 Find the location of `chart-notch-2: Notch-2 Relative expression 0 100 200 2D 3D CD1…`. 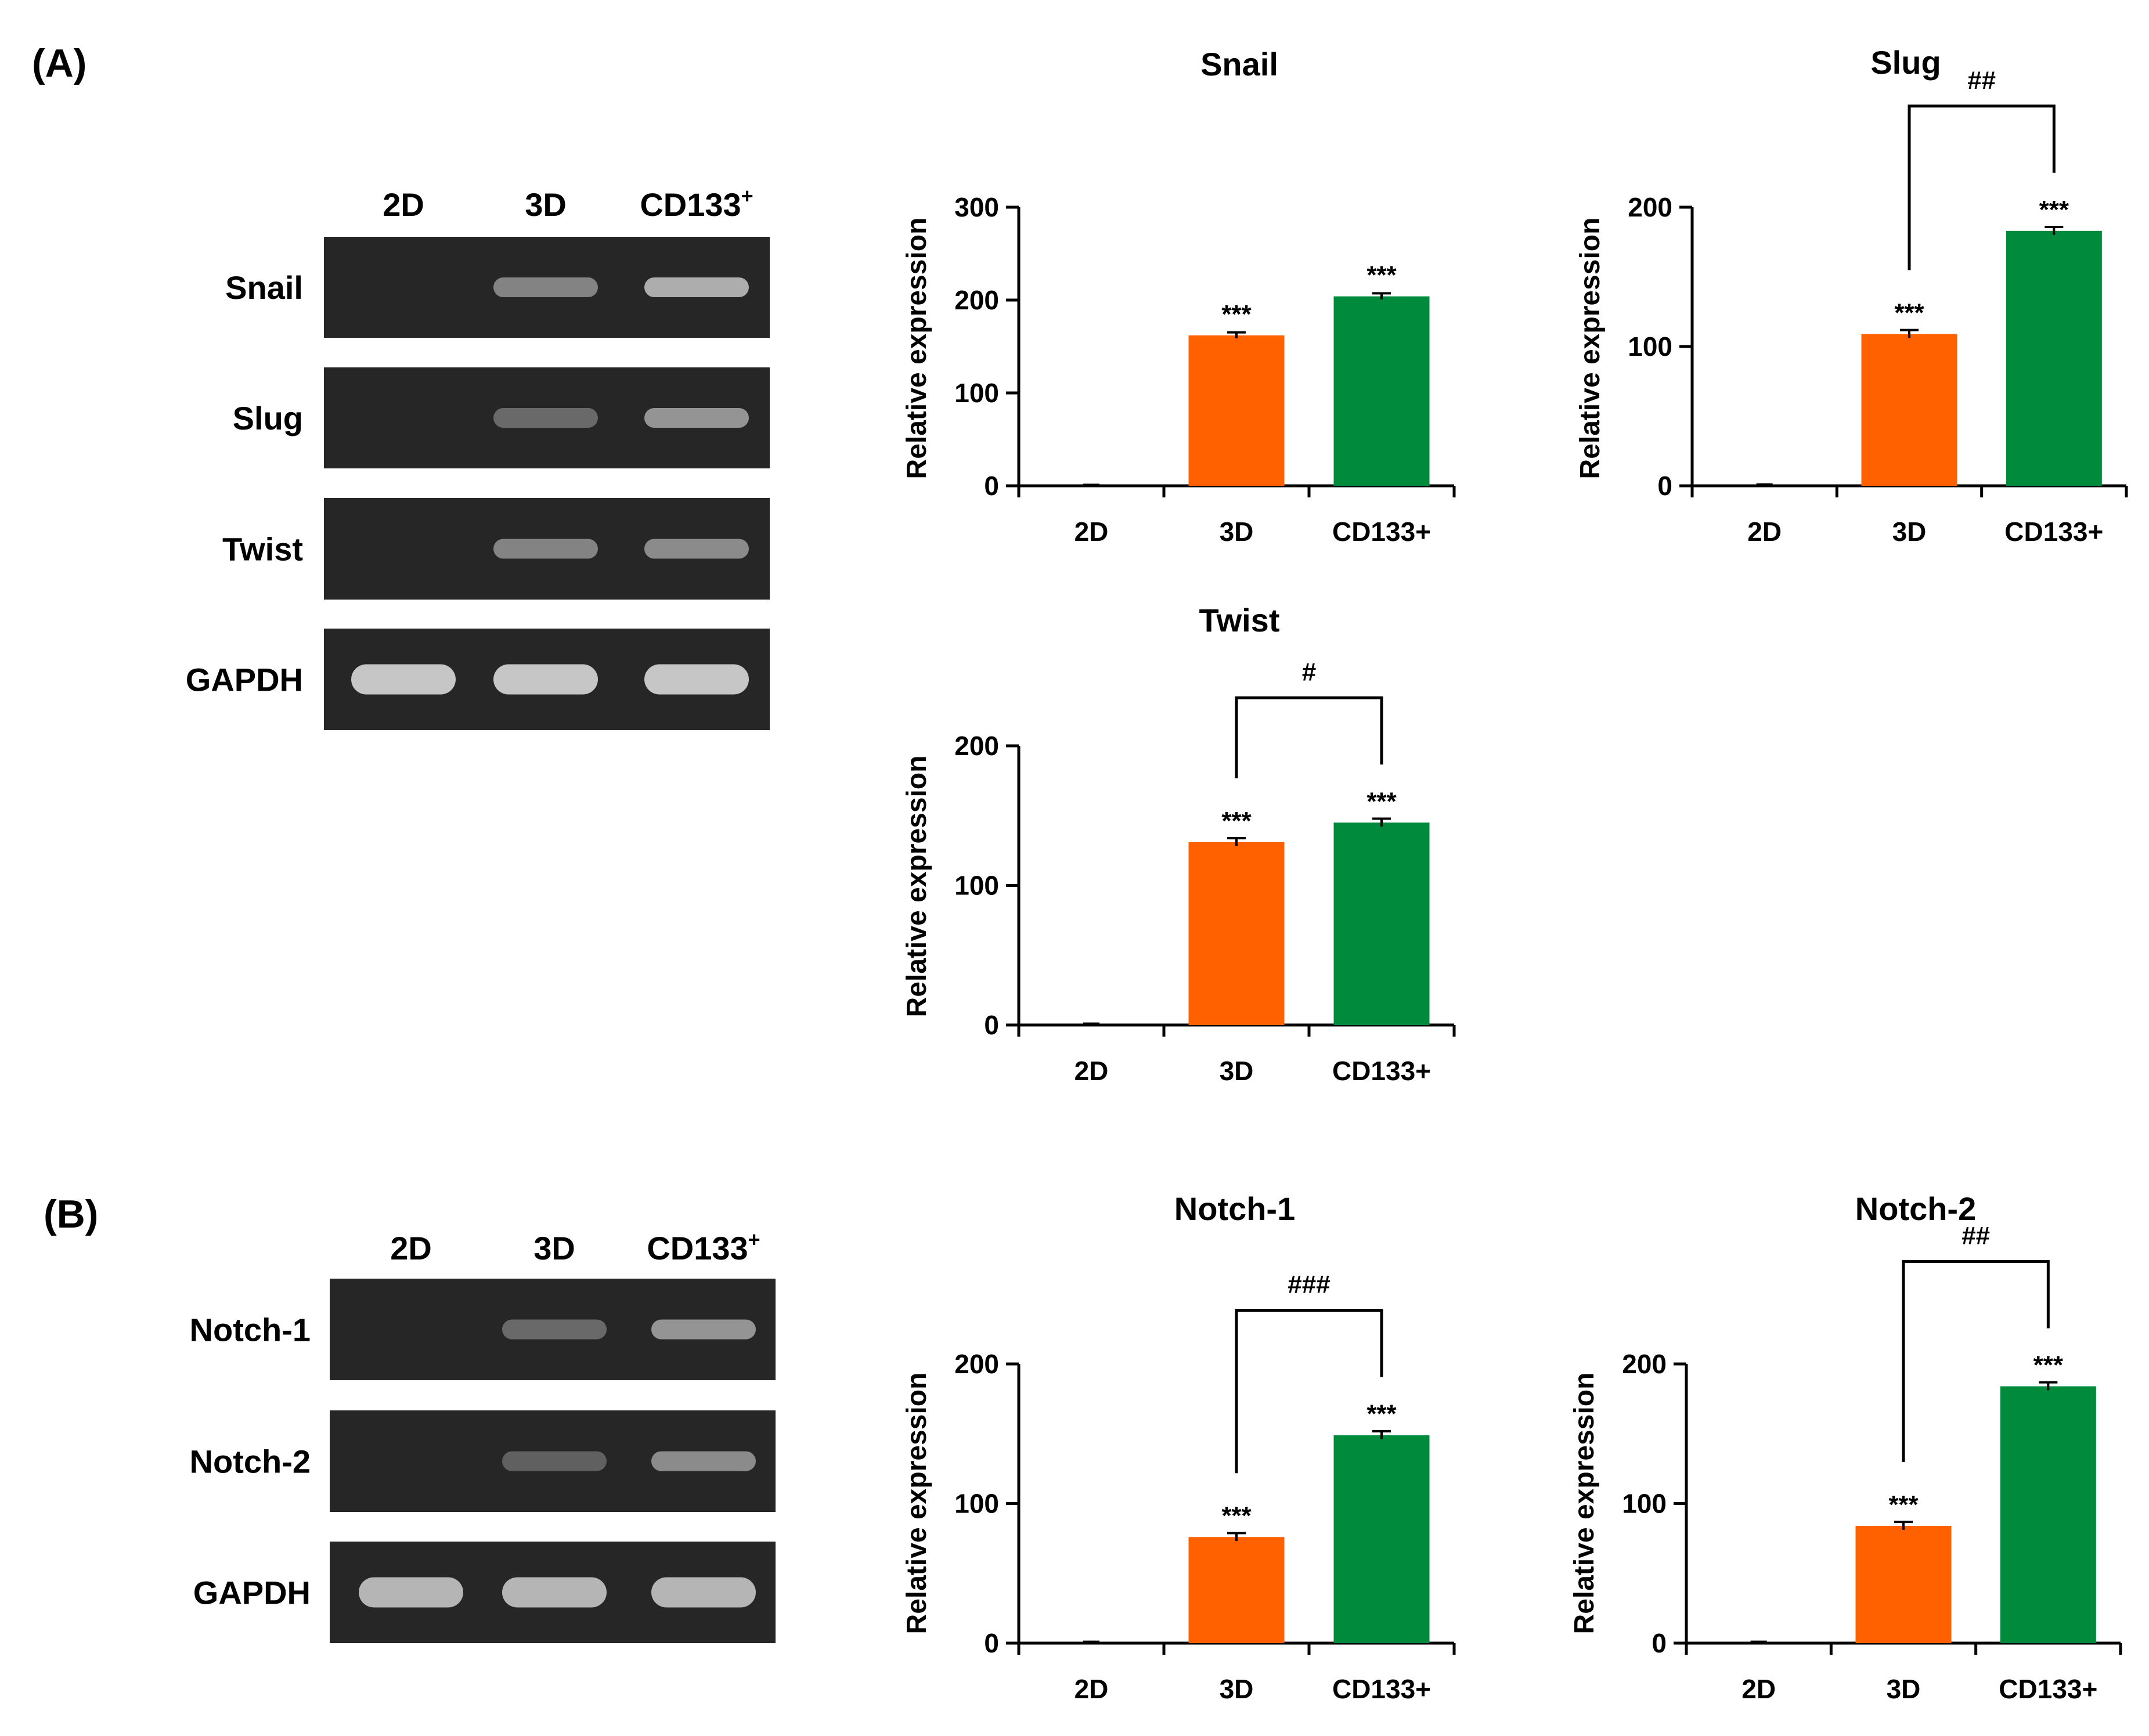

chart-notch-2: Notch-2 Relative expression 0 100 200 2D 3D CD1… is located at coordinates (1845, 1447).